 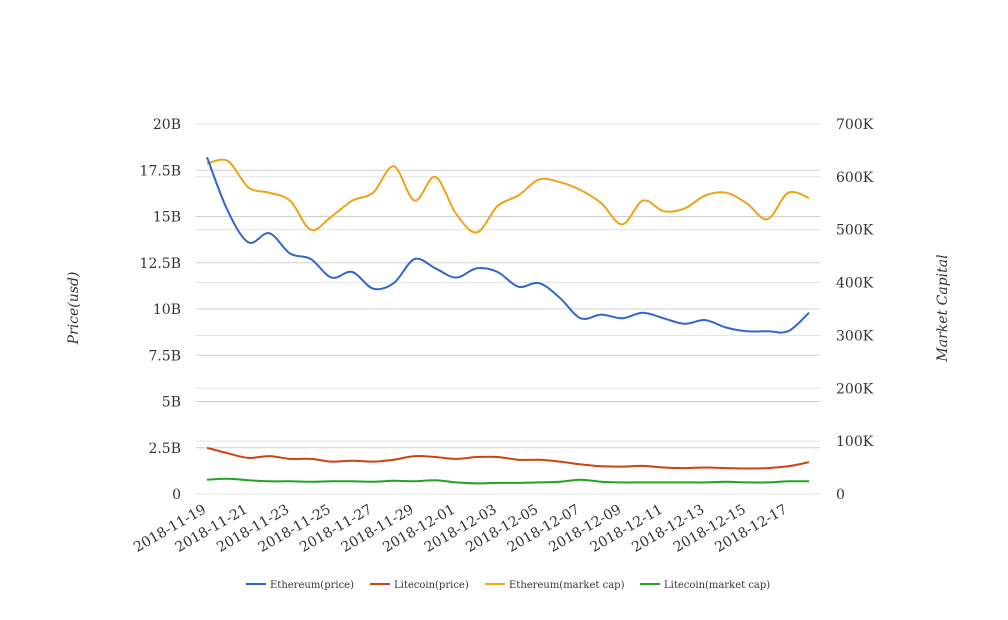 I want to click on right-tick-label: 700K, so click(x=855, y=125).